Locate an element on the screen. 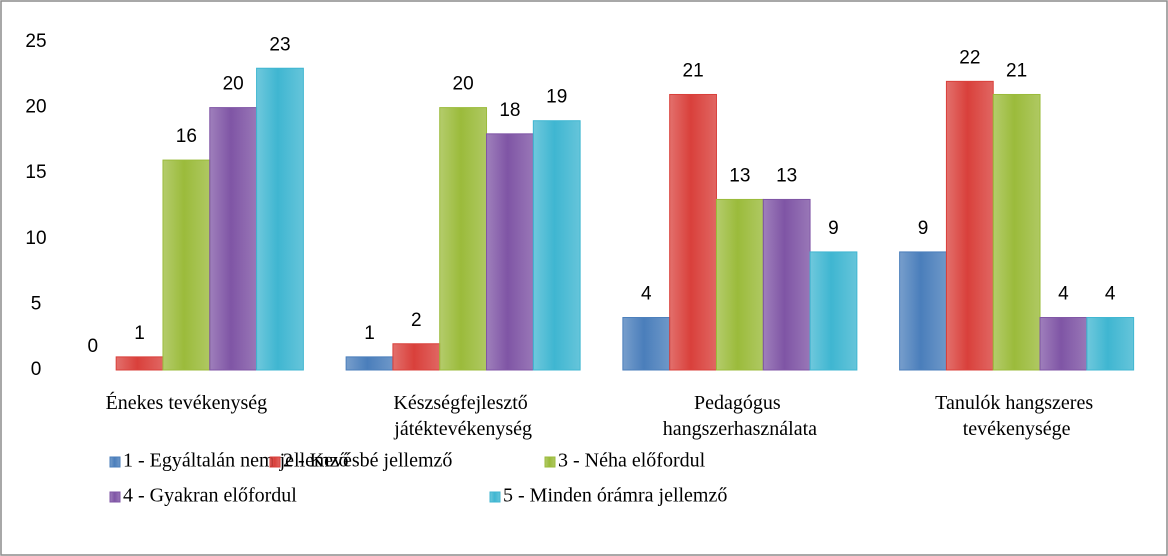 The width and height of the screenshot is (1168, 556). legend-label: 2 - Kevésbé jellemző is located at coordinates (367, 461).